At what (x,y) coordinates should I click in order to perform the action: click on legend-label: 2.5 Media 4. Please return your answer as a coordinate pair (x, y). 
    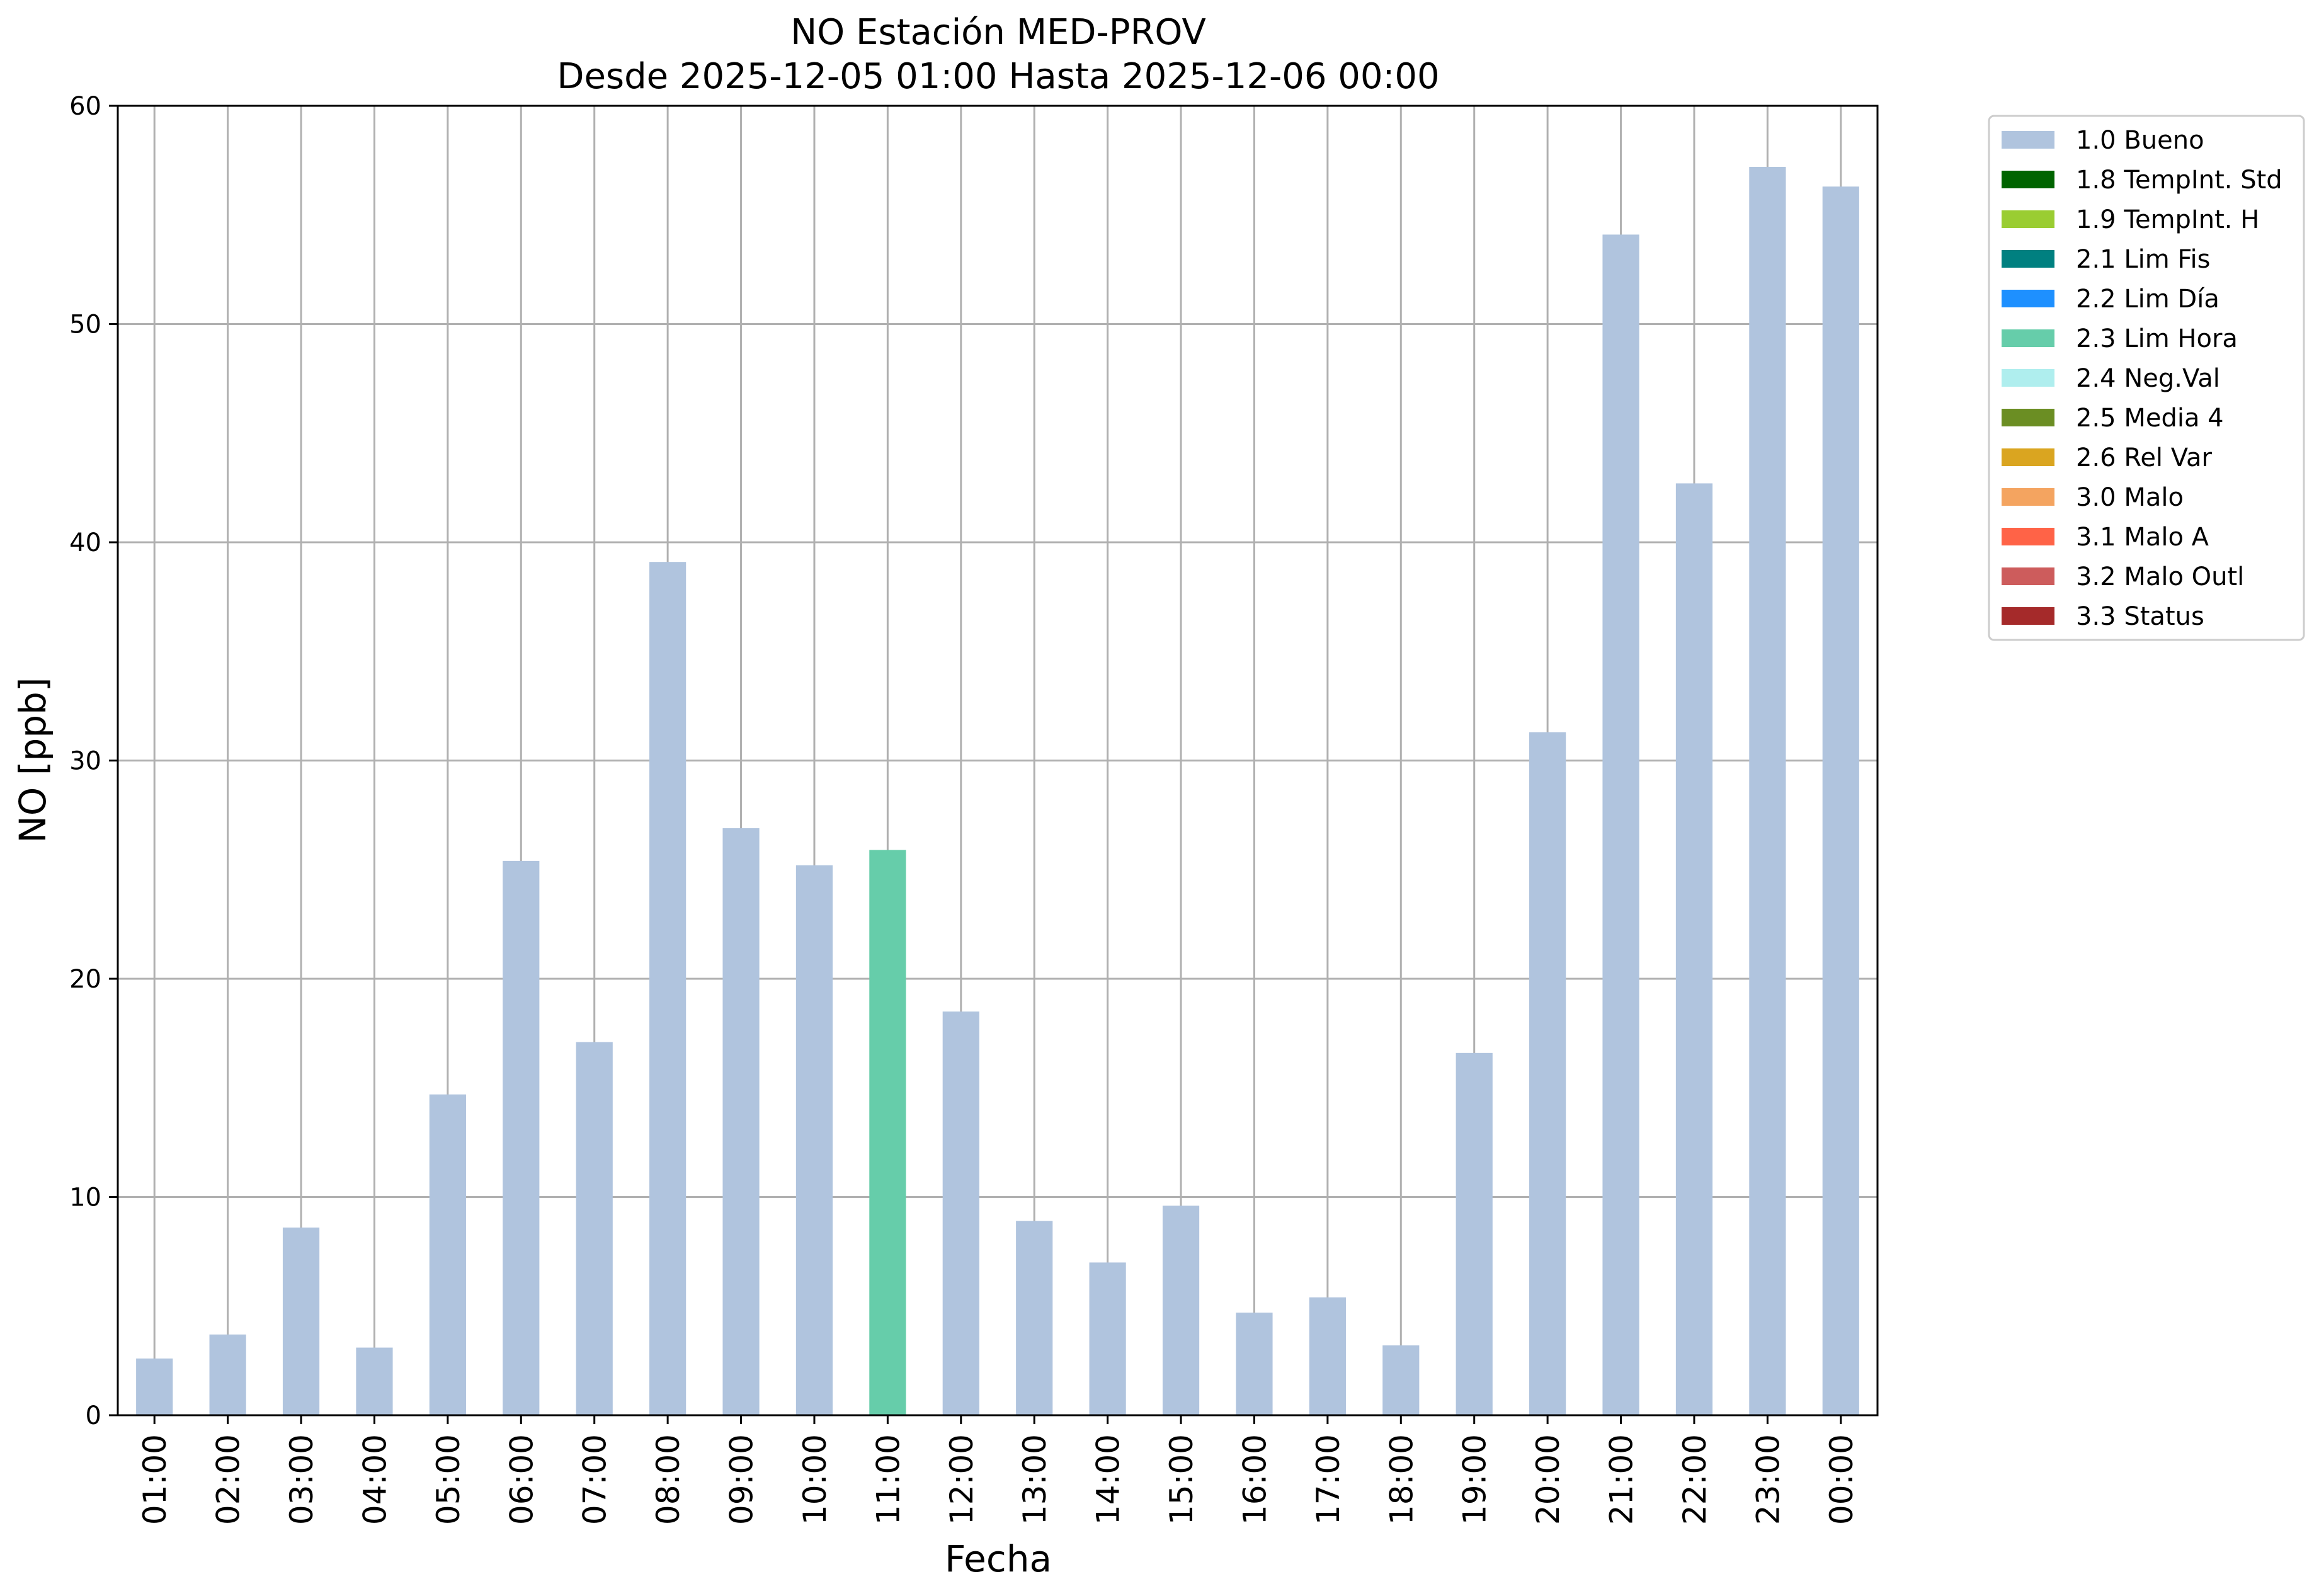
    Looking at the image, I should click on (2150, 418).